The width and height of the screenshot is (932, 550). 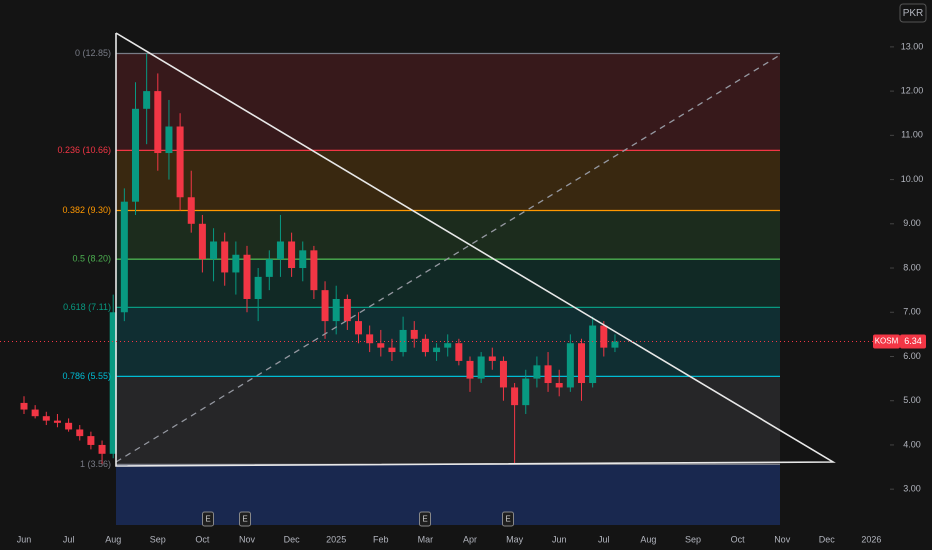 I want to click on y-tick-label: 4.00, so click(x=912, y=444).